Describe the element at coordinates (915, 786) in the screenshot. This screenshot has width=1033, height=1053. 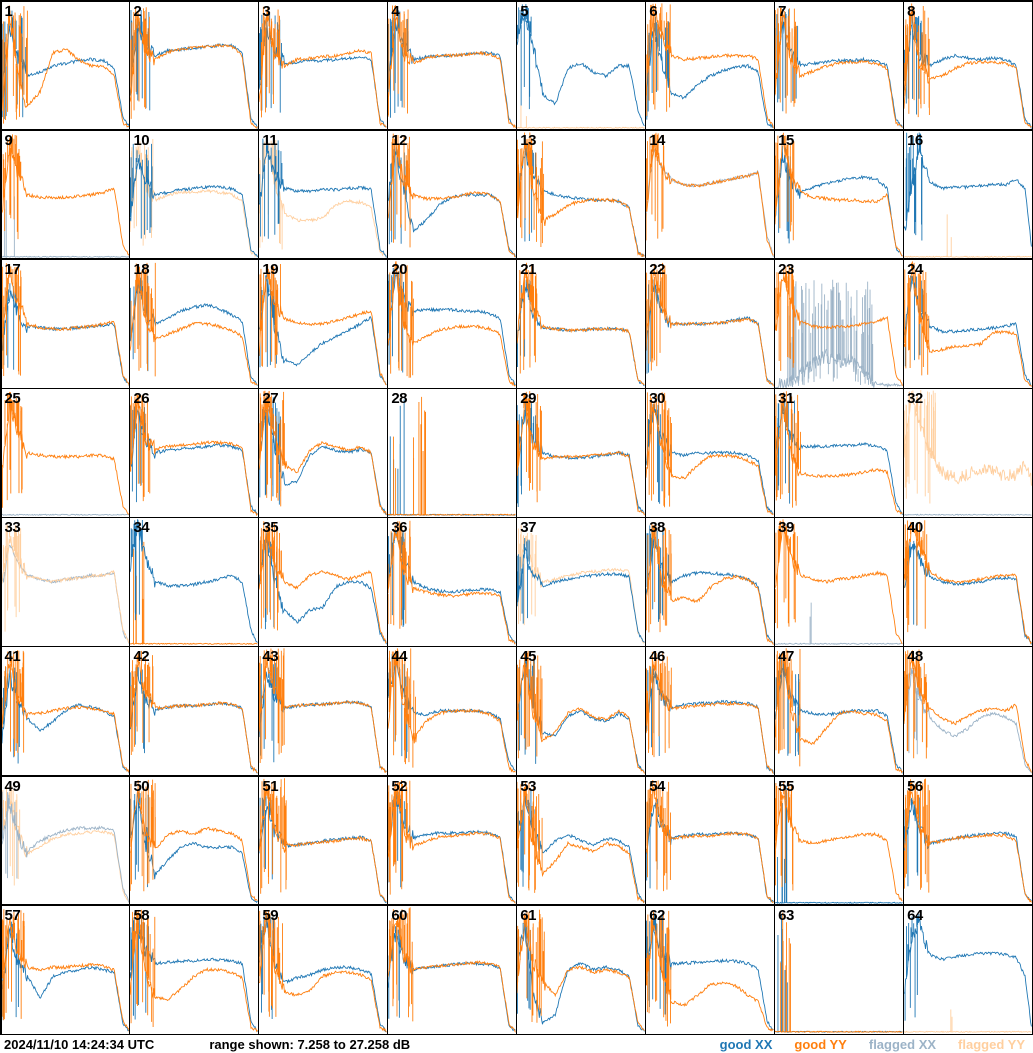
I see `panel-number: 56` at that location.